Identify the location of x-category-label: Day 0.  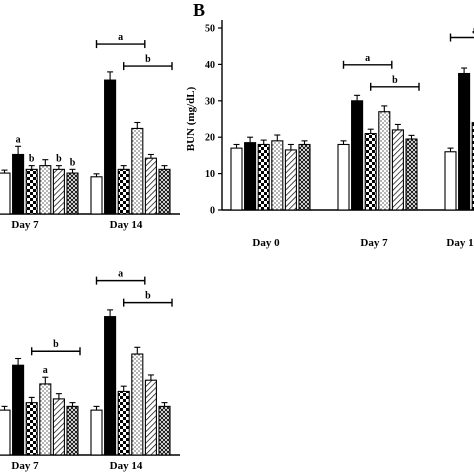
(266, 243).